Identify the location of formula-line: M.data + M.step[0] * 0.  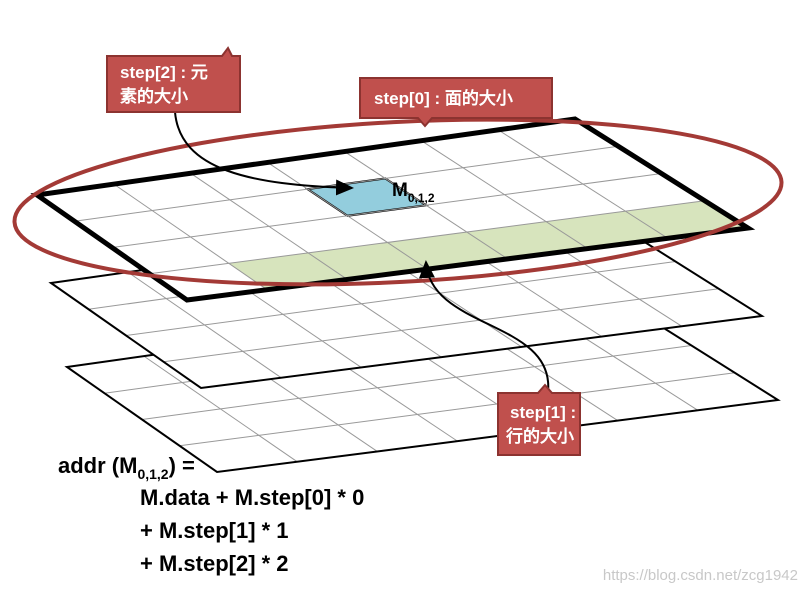
(252, 497).